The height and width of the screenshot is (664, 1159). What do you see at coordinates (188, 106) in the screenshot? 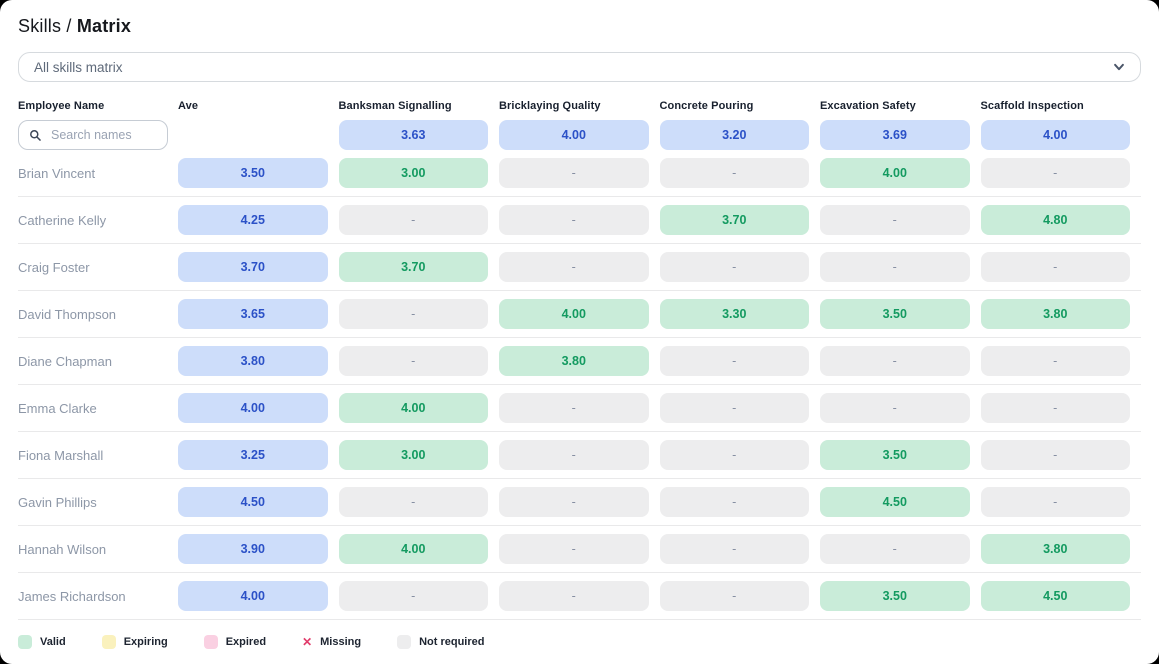
I see `column-header: Ave` at bounding box center [188, 106].